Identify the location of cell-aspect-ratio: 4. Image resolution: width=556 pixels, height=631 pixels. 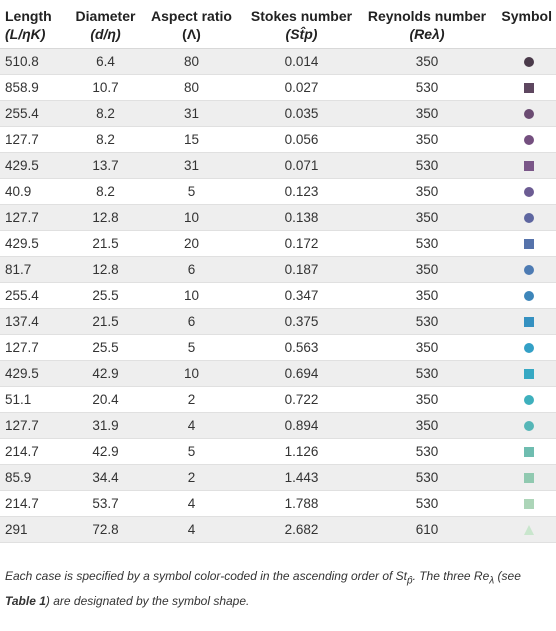
(191, 529).